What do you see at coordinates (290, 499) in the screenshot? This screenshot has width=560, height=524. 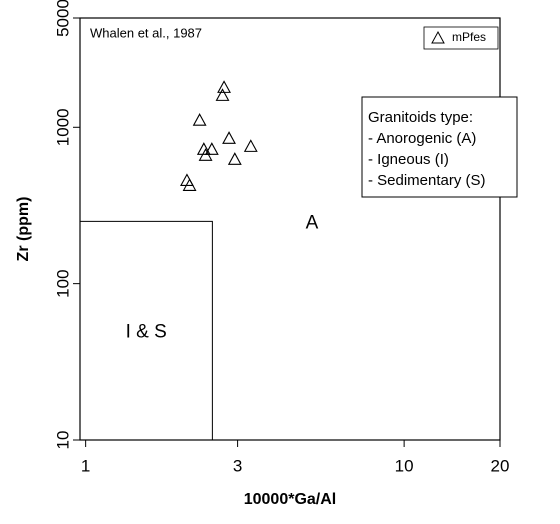 I see `x-axis-label: 10000*Ga/Al` at bounding box center [290, 499].